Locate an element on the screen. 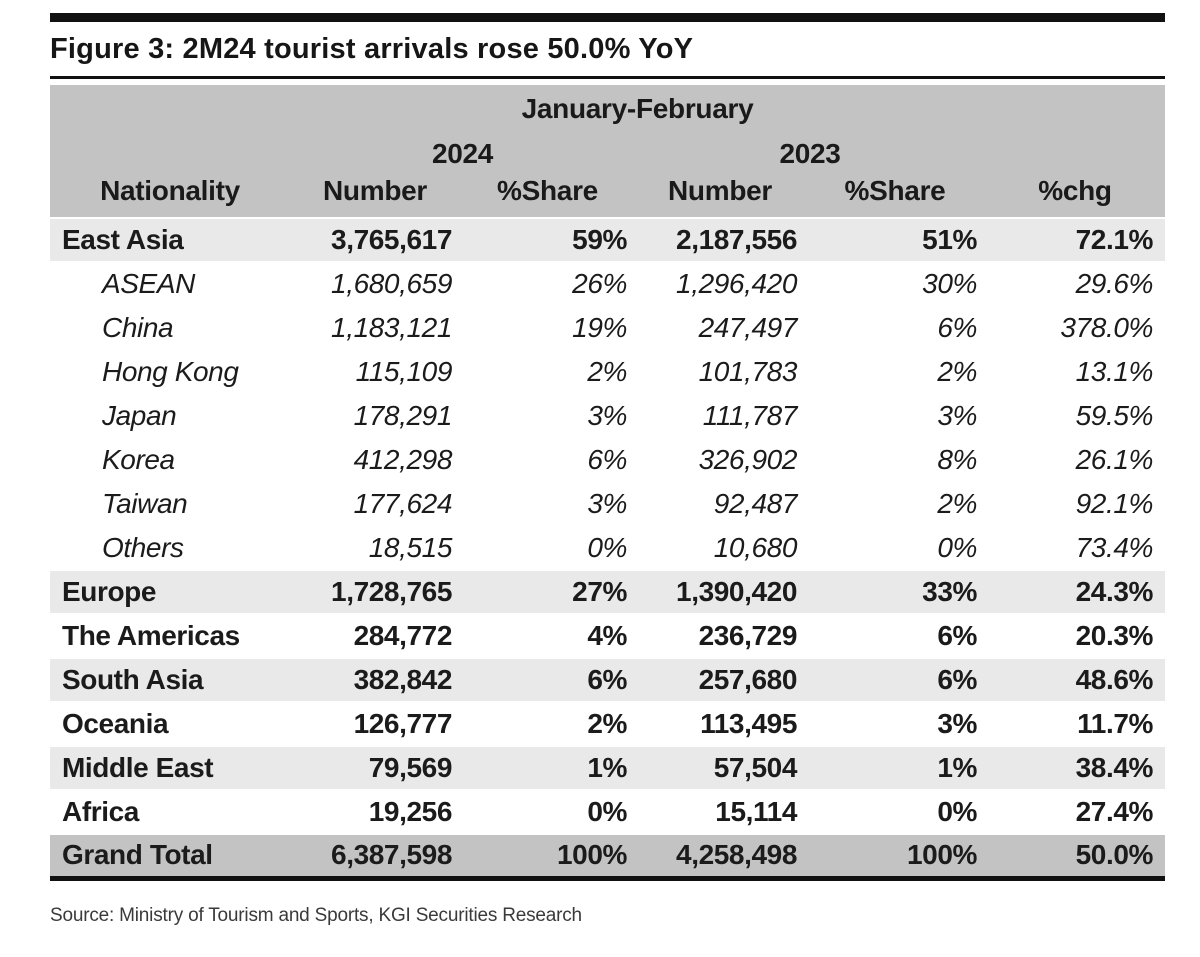  cell-share-2023: 33% is located at coordinates (895, 592).